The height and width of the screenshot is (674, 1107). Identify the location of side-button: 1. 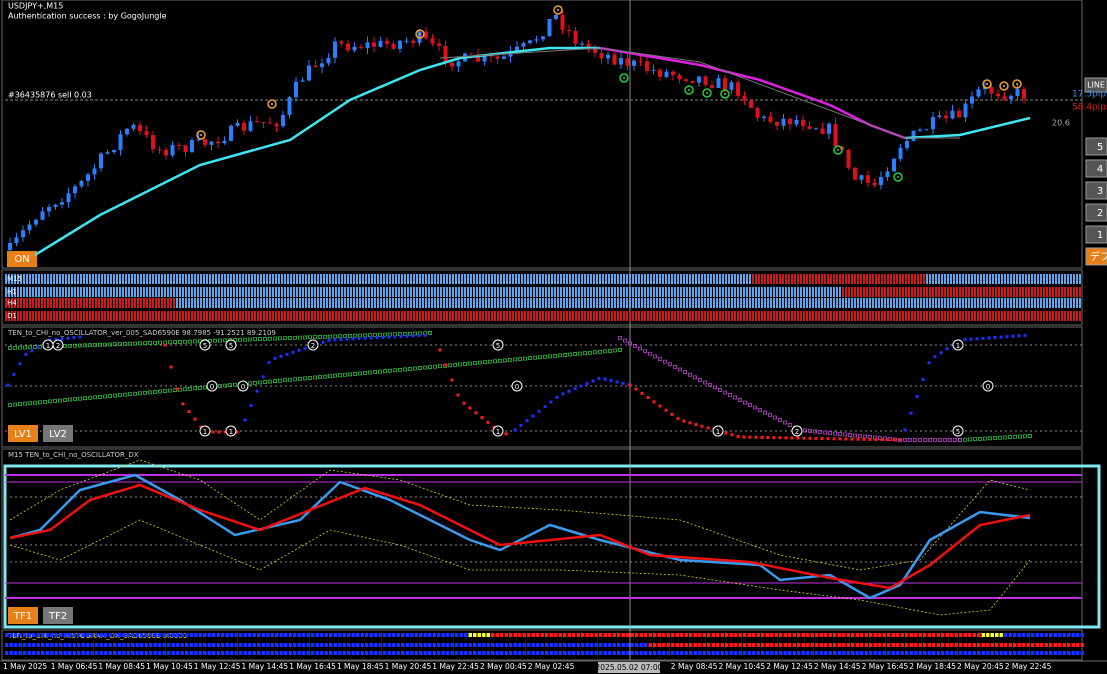
(1096, 234).